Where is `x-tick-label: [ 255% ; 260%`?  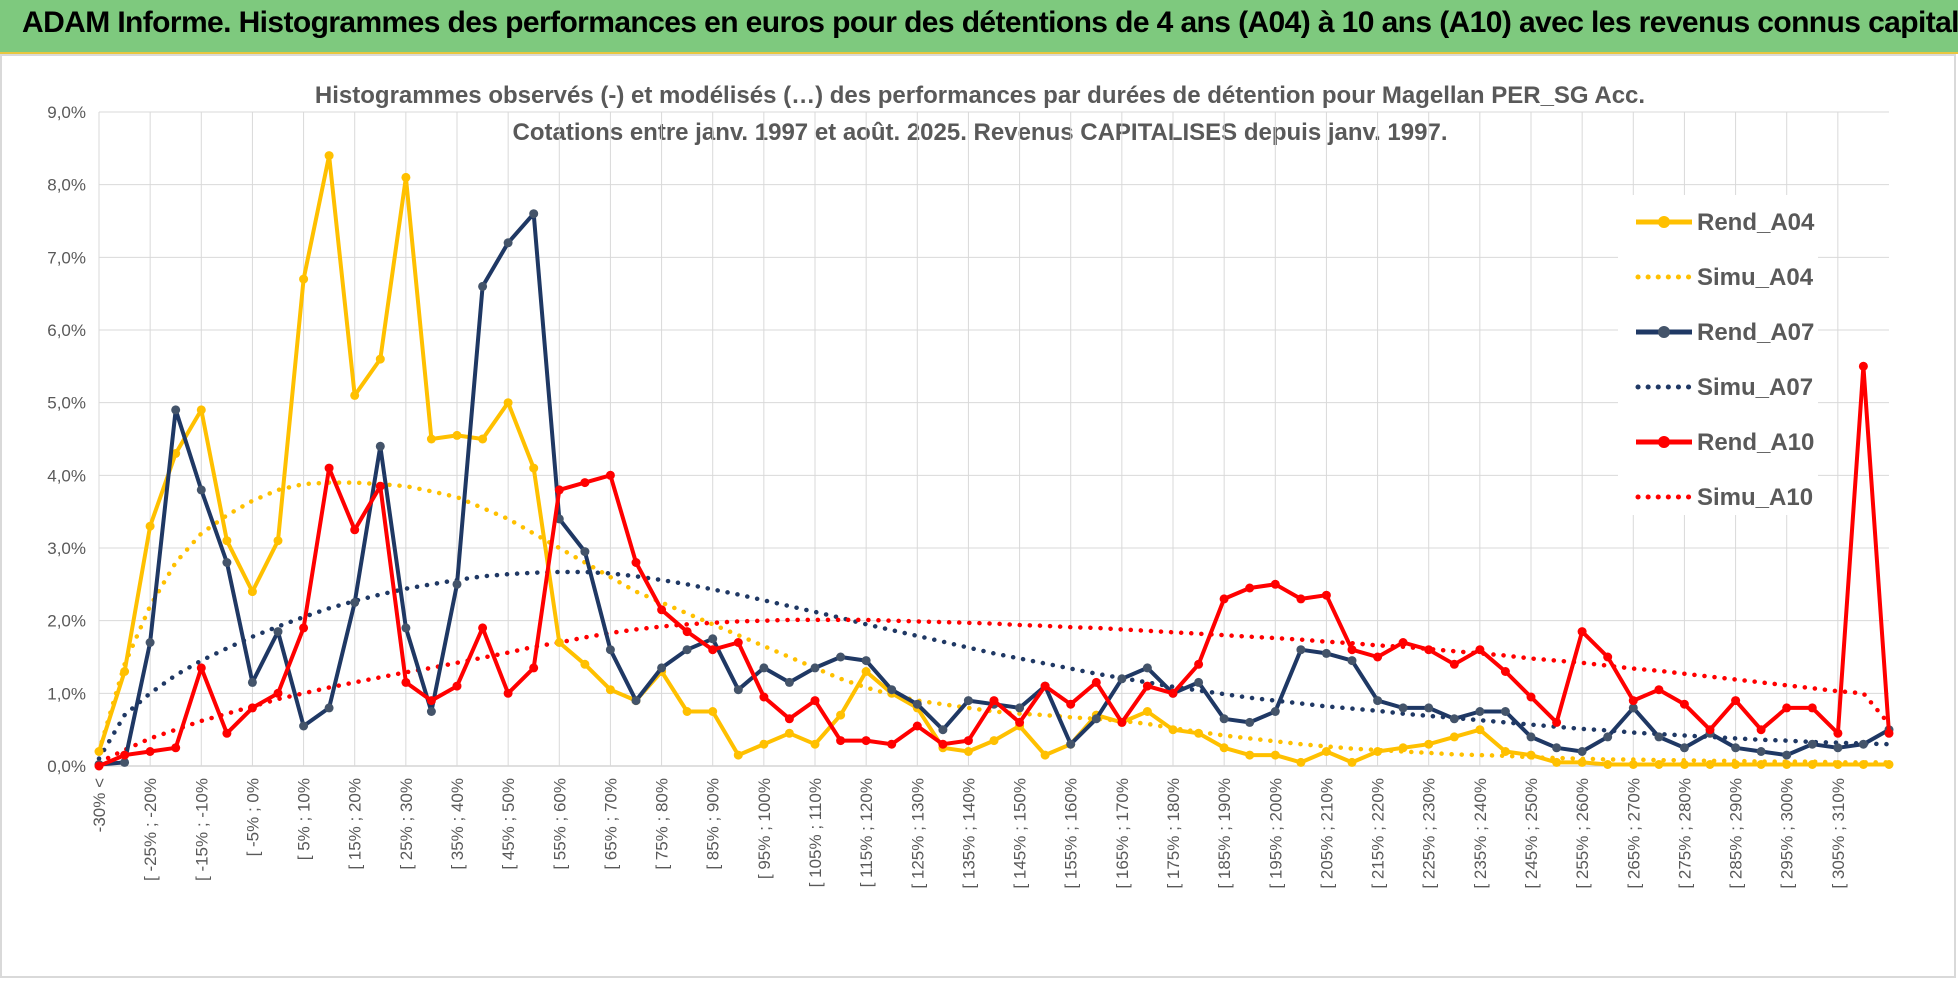 x-tick-label: [ 255% ; 260% is located at coordinates (1582, 833).